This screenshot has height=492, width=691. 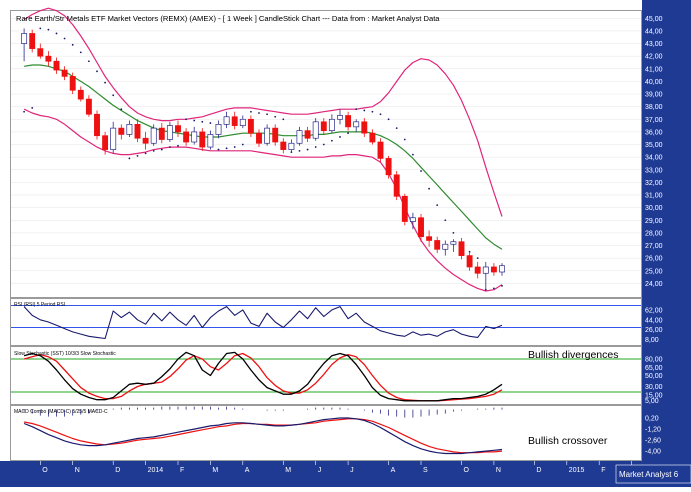 What do you see at coordinates (654, 208) in the screenshot?
I see `price-y-tick-label: 30,00` at bounding box center [654, 208].